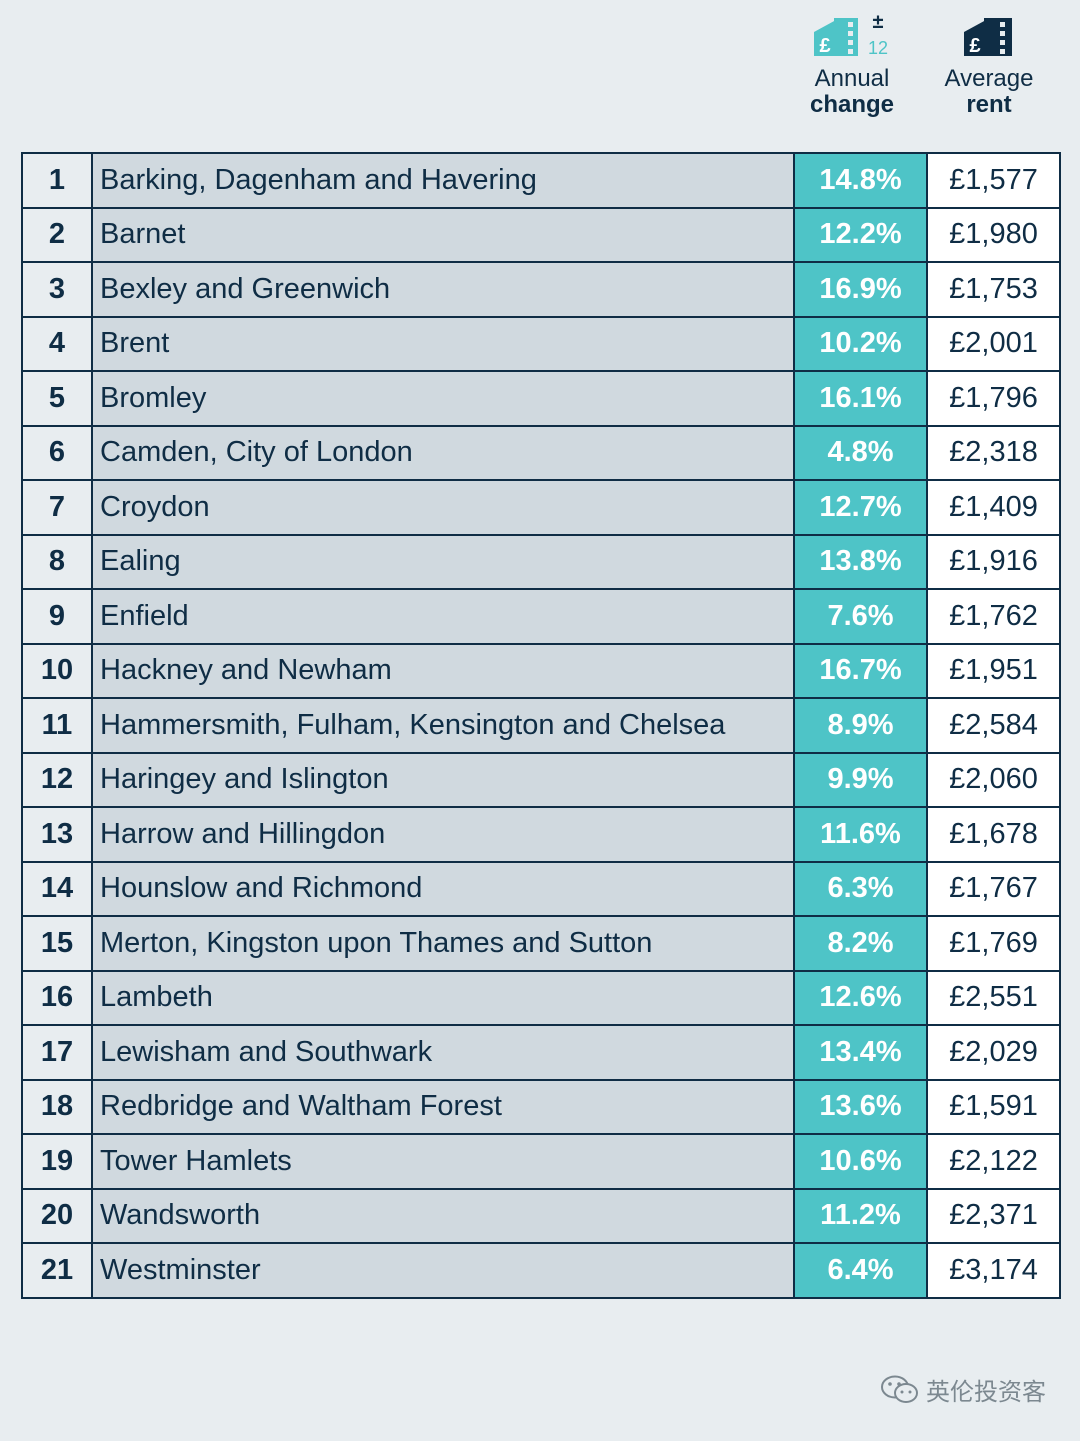 The image size is (1080, 1441). I want to click on annual-change-cell: 4.8%, so click(860, 452).